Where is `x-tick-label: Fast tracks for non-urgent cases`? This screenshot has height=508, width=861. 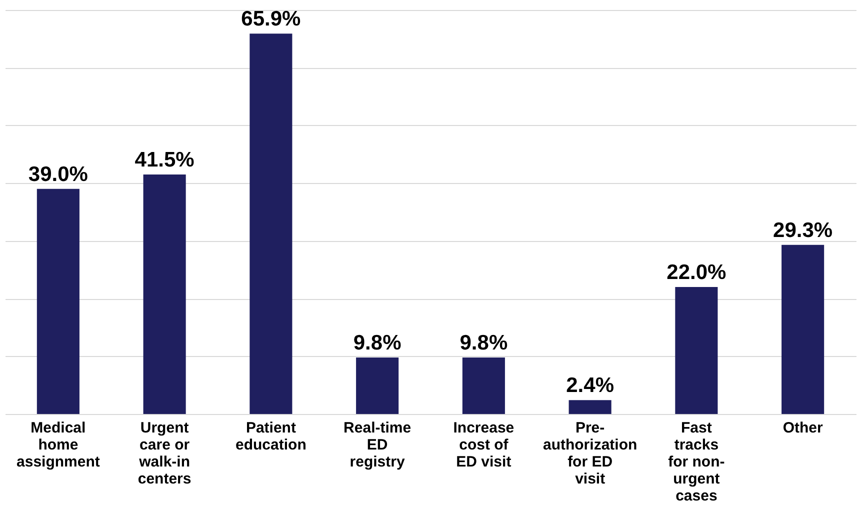
x-tick-label: Fast tracks for non-urgent cases is located at coordinates (696, 462).